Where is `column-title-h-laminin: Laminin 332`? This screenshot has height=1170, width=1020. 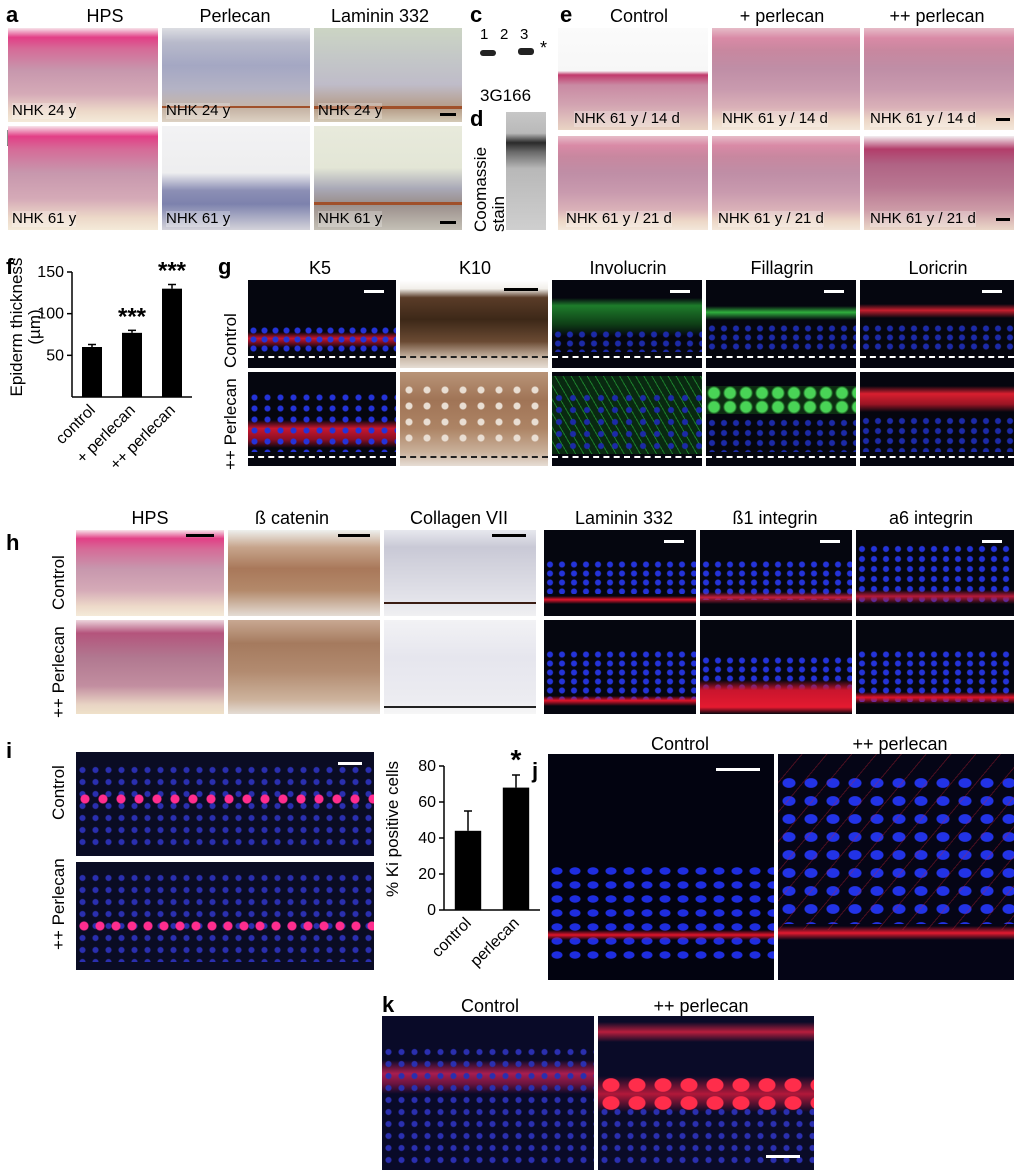
column-title-h-laminin: Laminin 332 is located at coordinates (624, 518).